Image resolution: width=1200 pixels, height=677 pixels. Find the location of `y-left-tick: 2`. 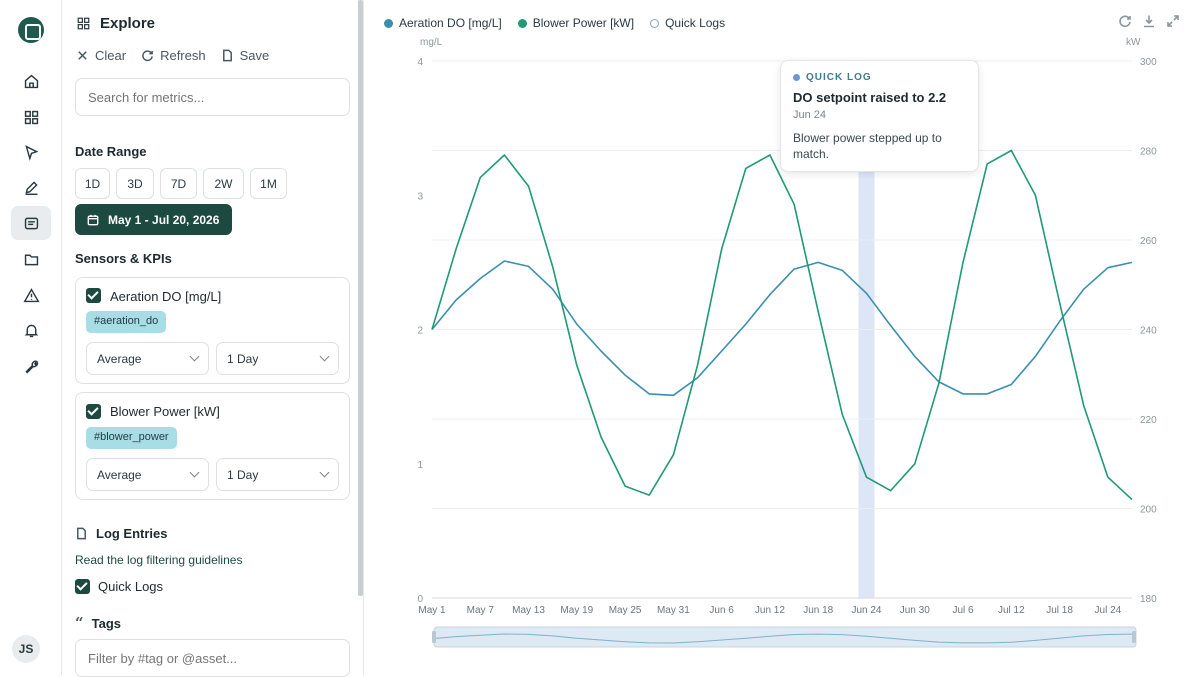

y-left-tick: 2 is located at coordinates (420, 331).